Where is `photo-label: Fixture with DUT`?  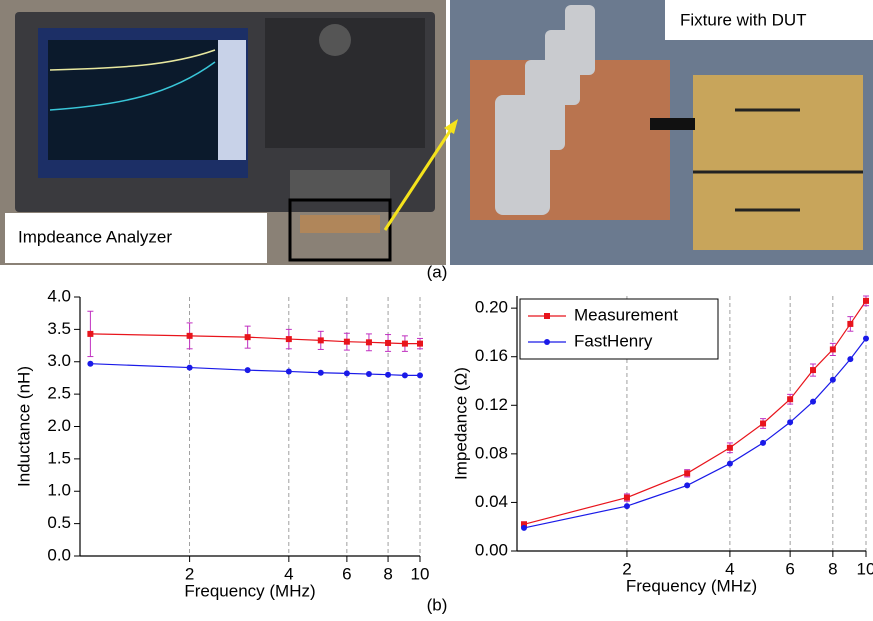
photo-label: Fixture with DUT is located at coordinates (743, 19).